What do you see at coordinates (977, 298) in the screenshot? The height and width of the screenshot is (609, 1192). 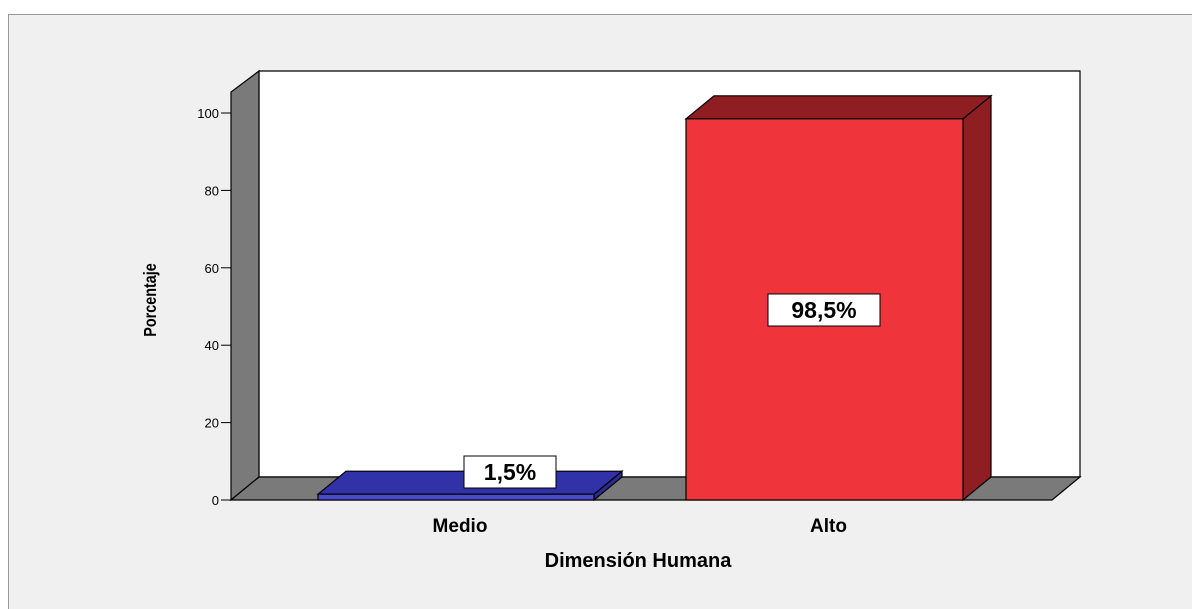 I see `bar-side` at bounding box center [977, 298].